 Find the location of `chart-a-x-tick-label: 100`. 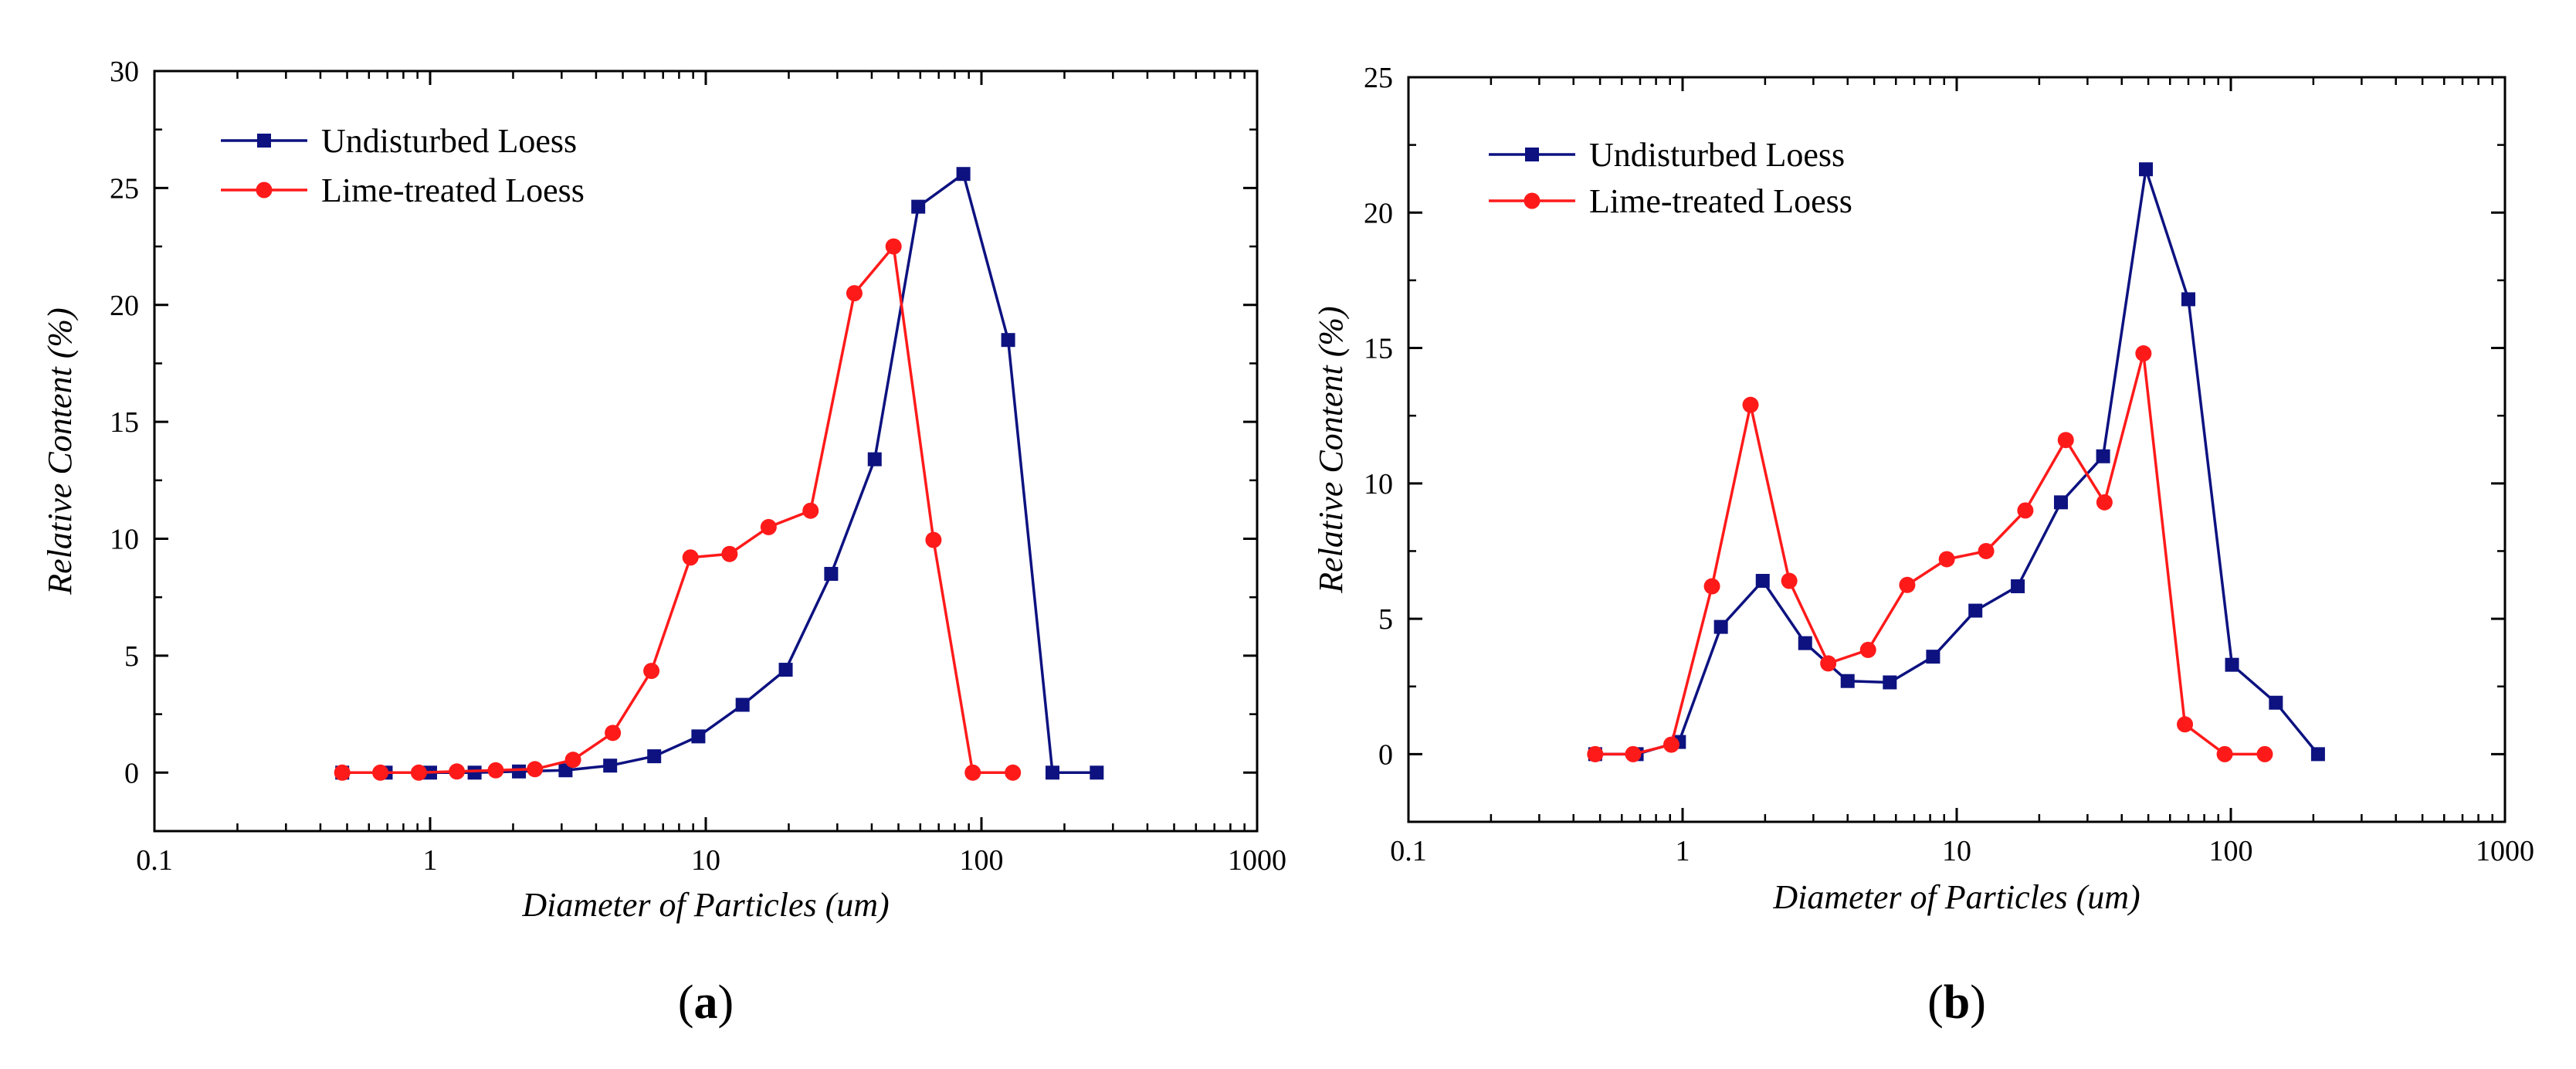

chart-a-x-tick-label: 100 is located at coordinates (982, 860).